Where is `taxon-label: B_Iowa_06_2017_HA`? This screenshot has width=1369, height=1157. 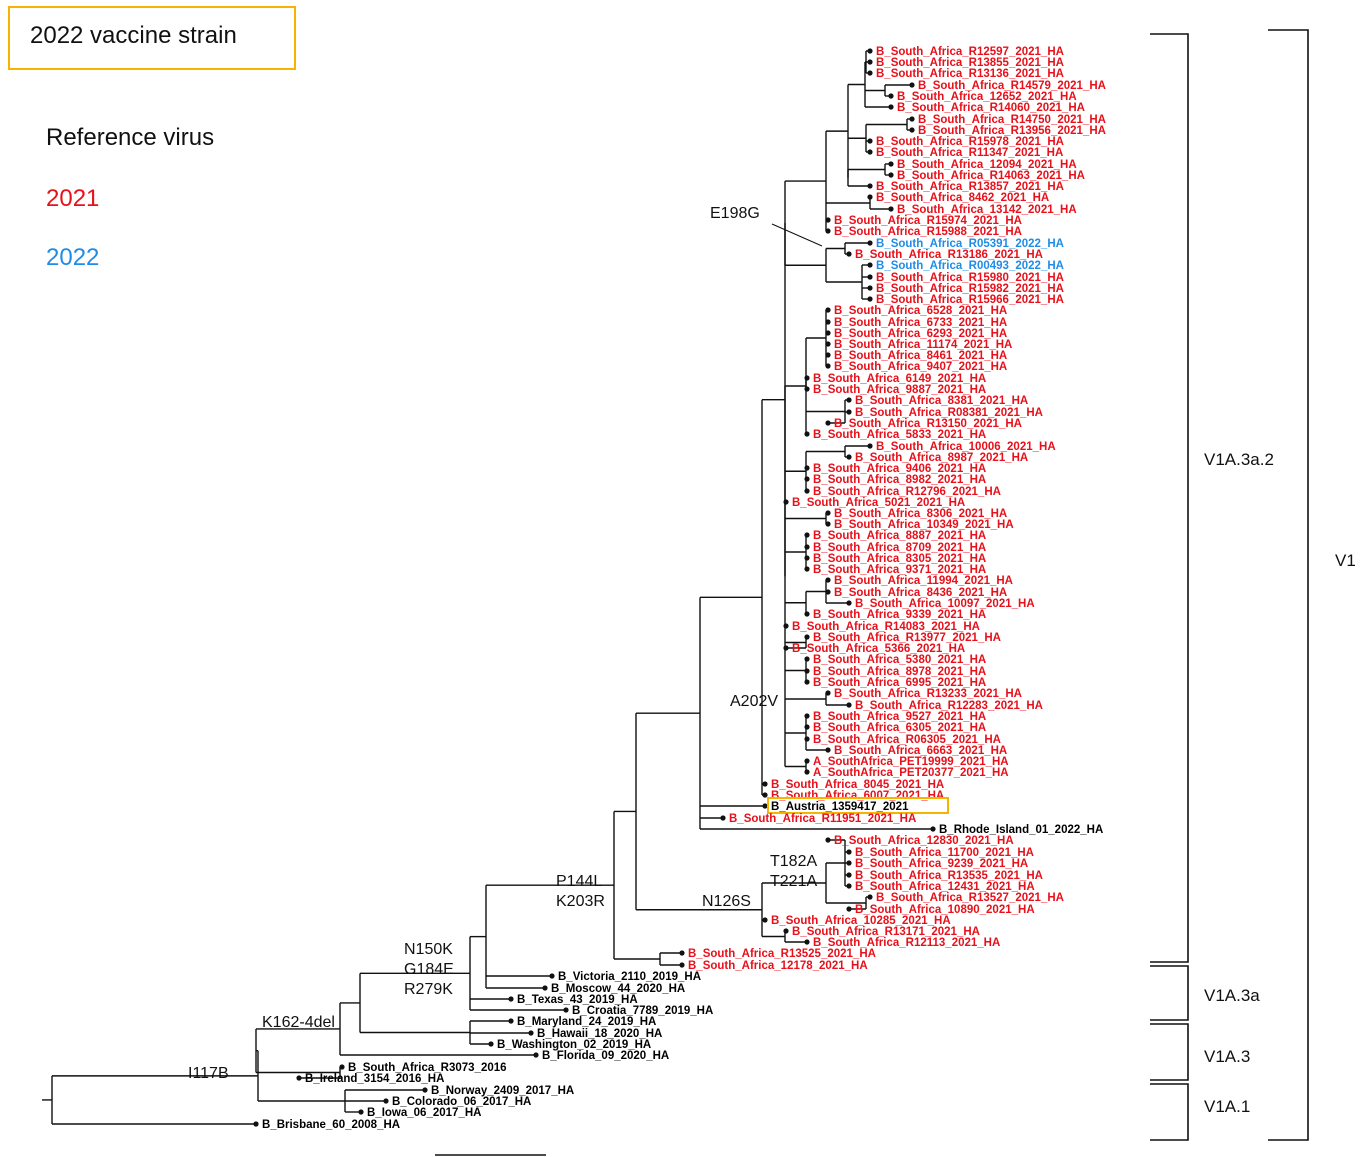
taxon-label: B_Iowa_06_2017_HA is located at coordinates (424, 1113).